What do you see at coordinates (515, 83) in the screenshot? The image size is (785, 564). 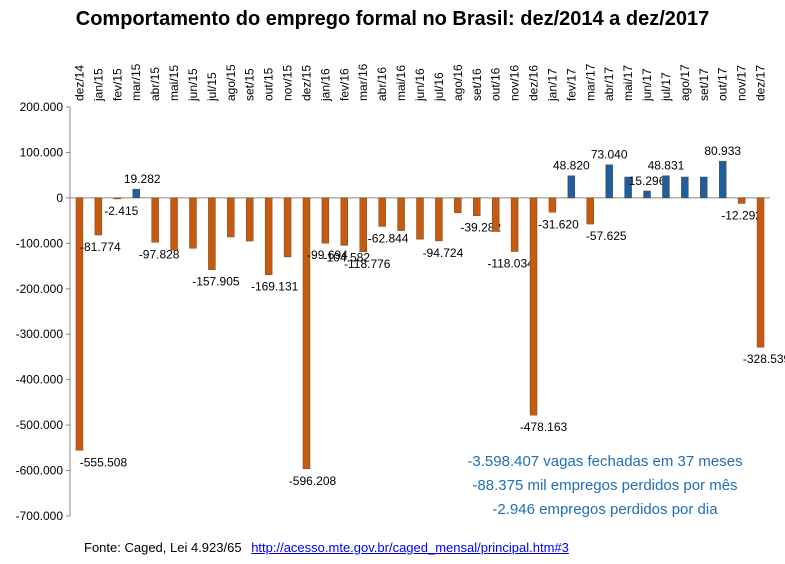 I see `x-tick-label: nov/16` at bounding box center [515, 83].